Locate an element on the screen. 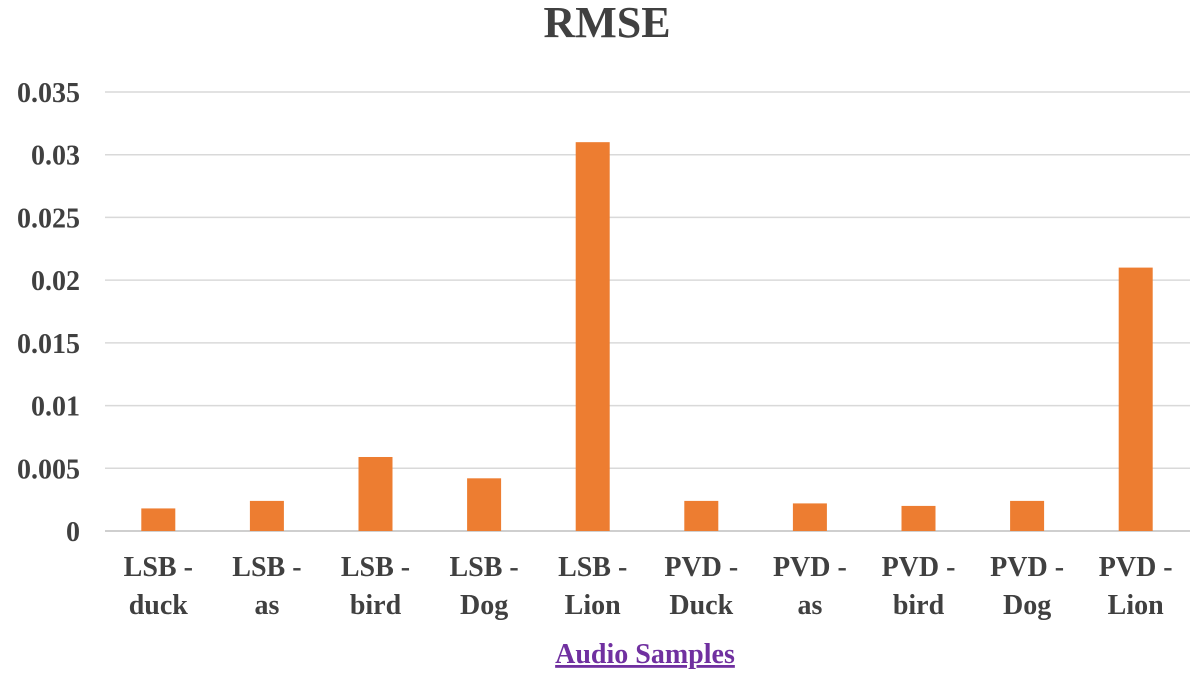 Image resolution: width=1200 pixels, height=676 pixels. x-tick-label: PVD -Lion is located at coordinates (1136, 586).